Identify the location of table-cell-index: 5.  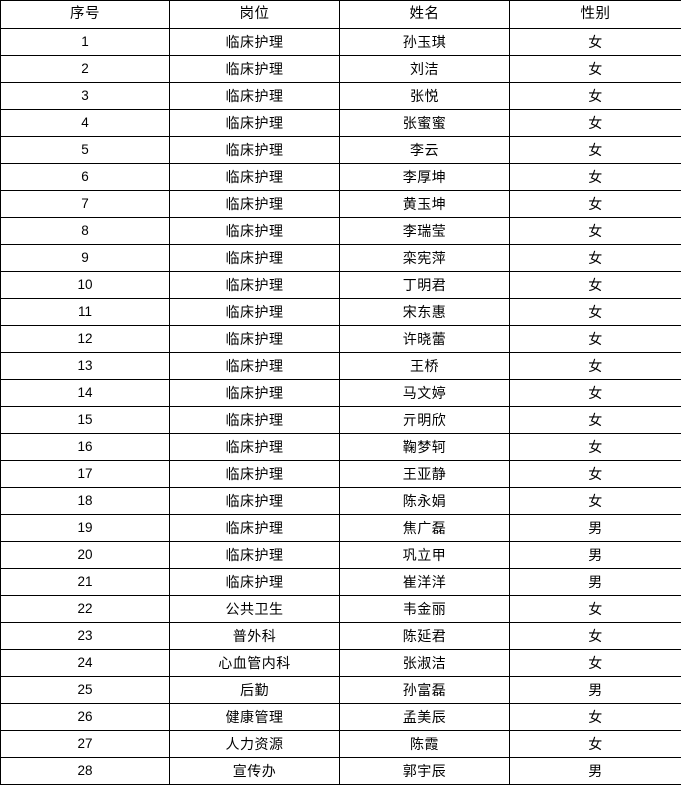
(85, 150).